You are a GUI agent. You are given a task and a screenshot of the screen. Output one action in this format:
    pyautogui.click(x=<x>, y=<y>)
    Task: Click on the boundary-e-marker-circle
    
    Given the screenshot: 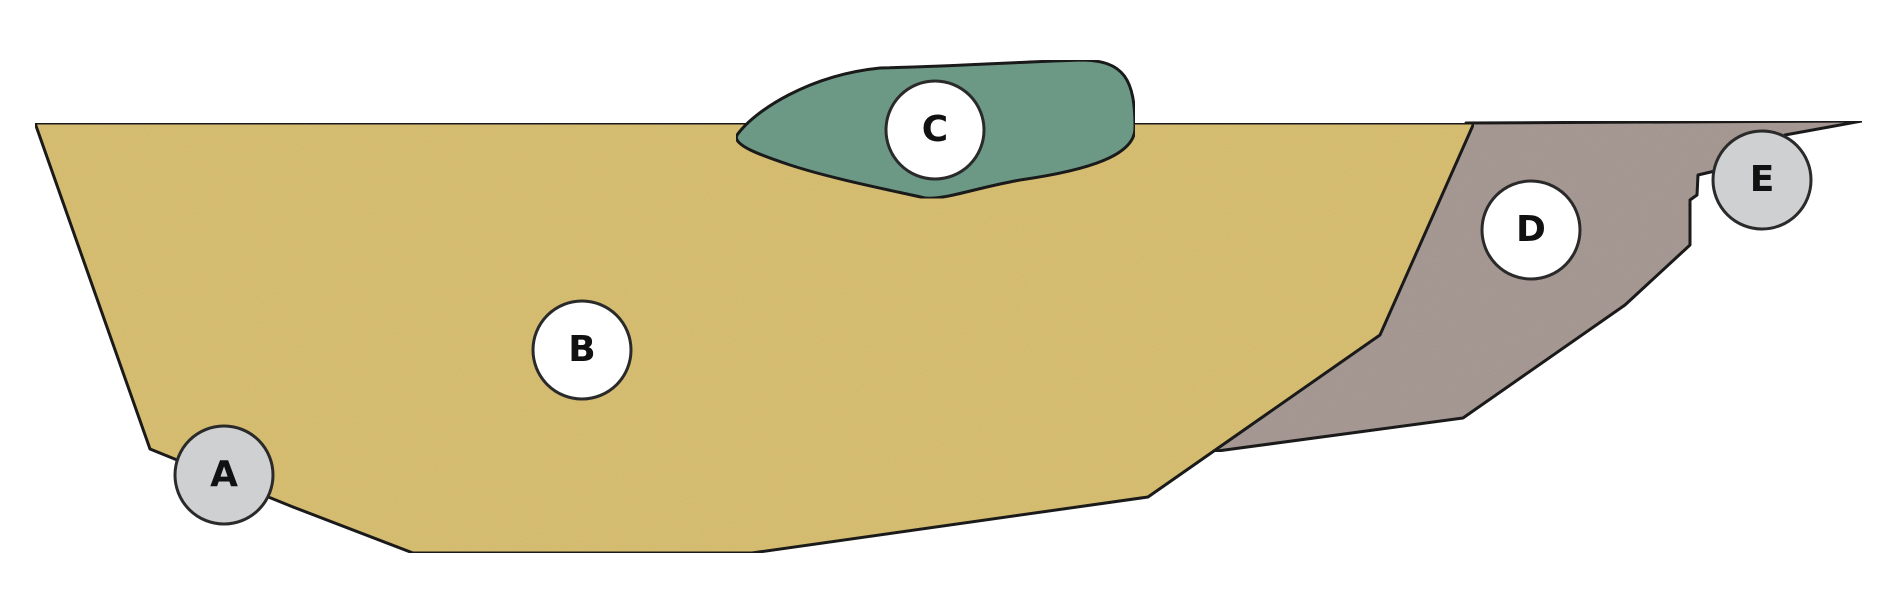 What is the action you would take?
    pyautogui.click(x=1762, y=180)
    